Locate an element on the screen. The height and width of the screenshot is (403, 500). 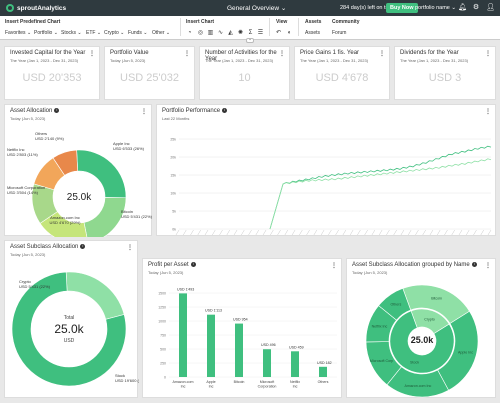
y-tick-label: 250 is located at coordinates (163, 364).